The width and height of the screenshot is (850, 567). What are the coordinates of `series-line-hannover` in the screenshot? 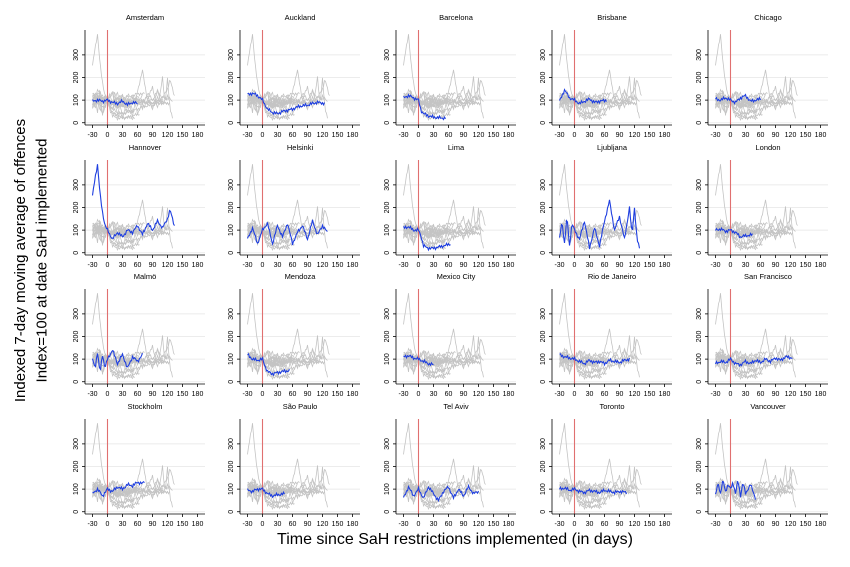 It's located at (133, 201).